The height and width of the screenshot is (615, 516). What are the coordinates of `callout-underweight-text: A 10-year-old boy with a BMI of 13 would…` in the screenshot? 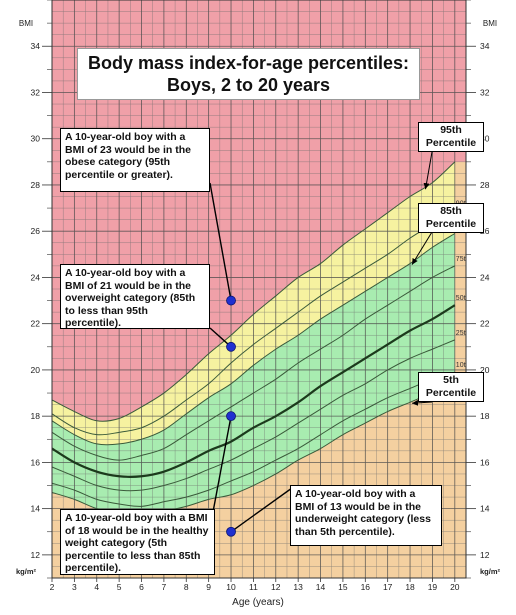 It's located at (363, 513).